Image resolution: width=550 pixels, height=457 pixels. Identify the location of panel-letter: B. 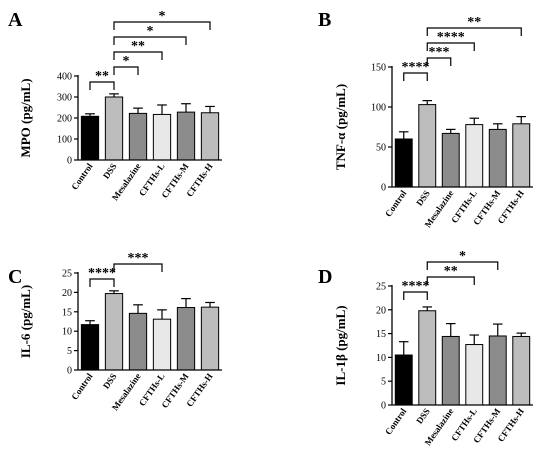
(324, 20).